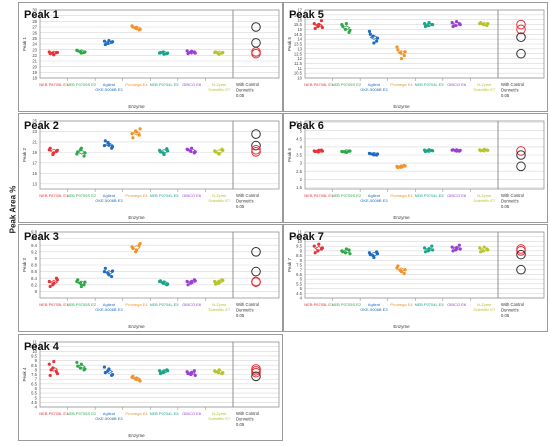 This screenshot has width=550, height=446. Describe the element at coordinates (150, 57) in the screenshot. I see `peak-1-frame` at that location.